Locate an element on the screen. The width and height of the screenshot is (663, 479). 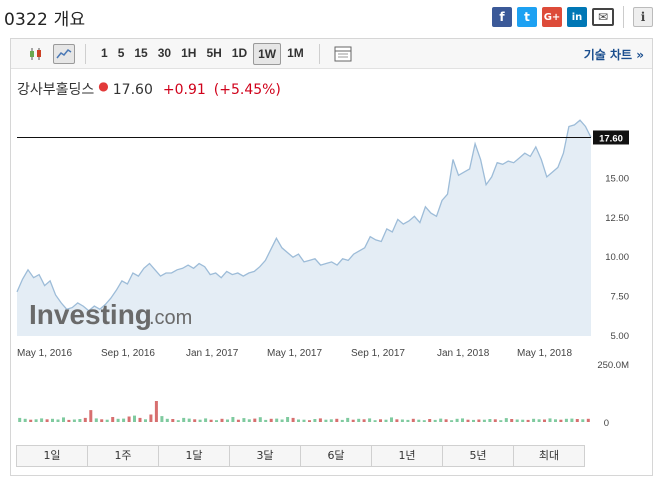
info-icon: i is located at coordinates (643, 17).